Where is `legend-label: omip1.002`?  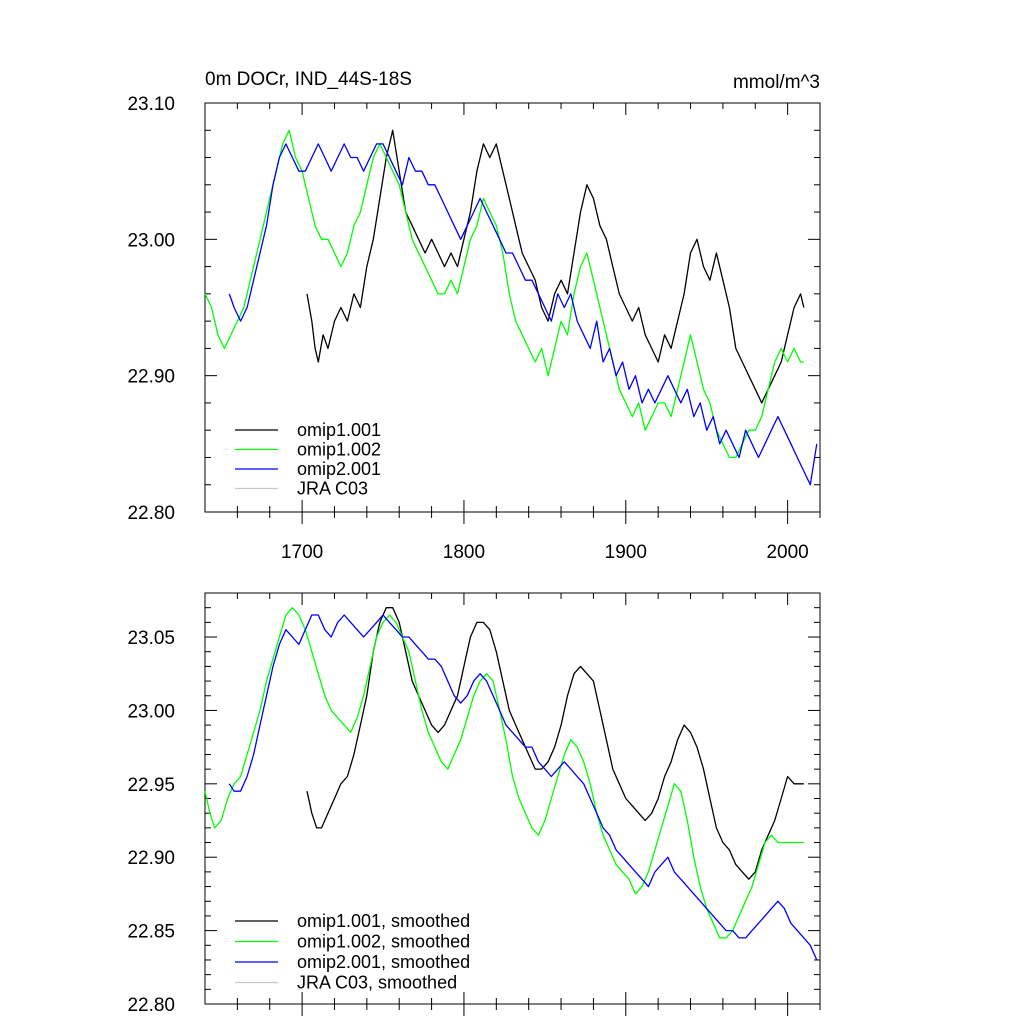
legend-label: omip1.002 is located at coordinates (339, 450).